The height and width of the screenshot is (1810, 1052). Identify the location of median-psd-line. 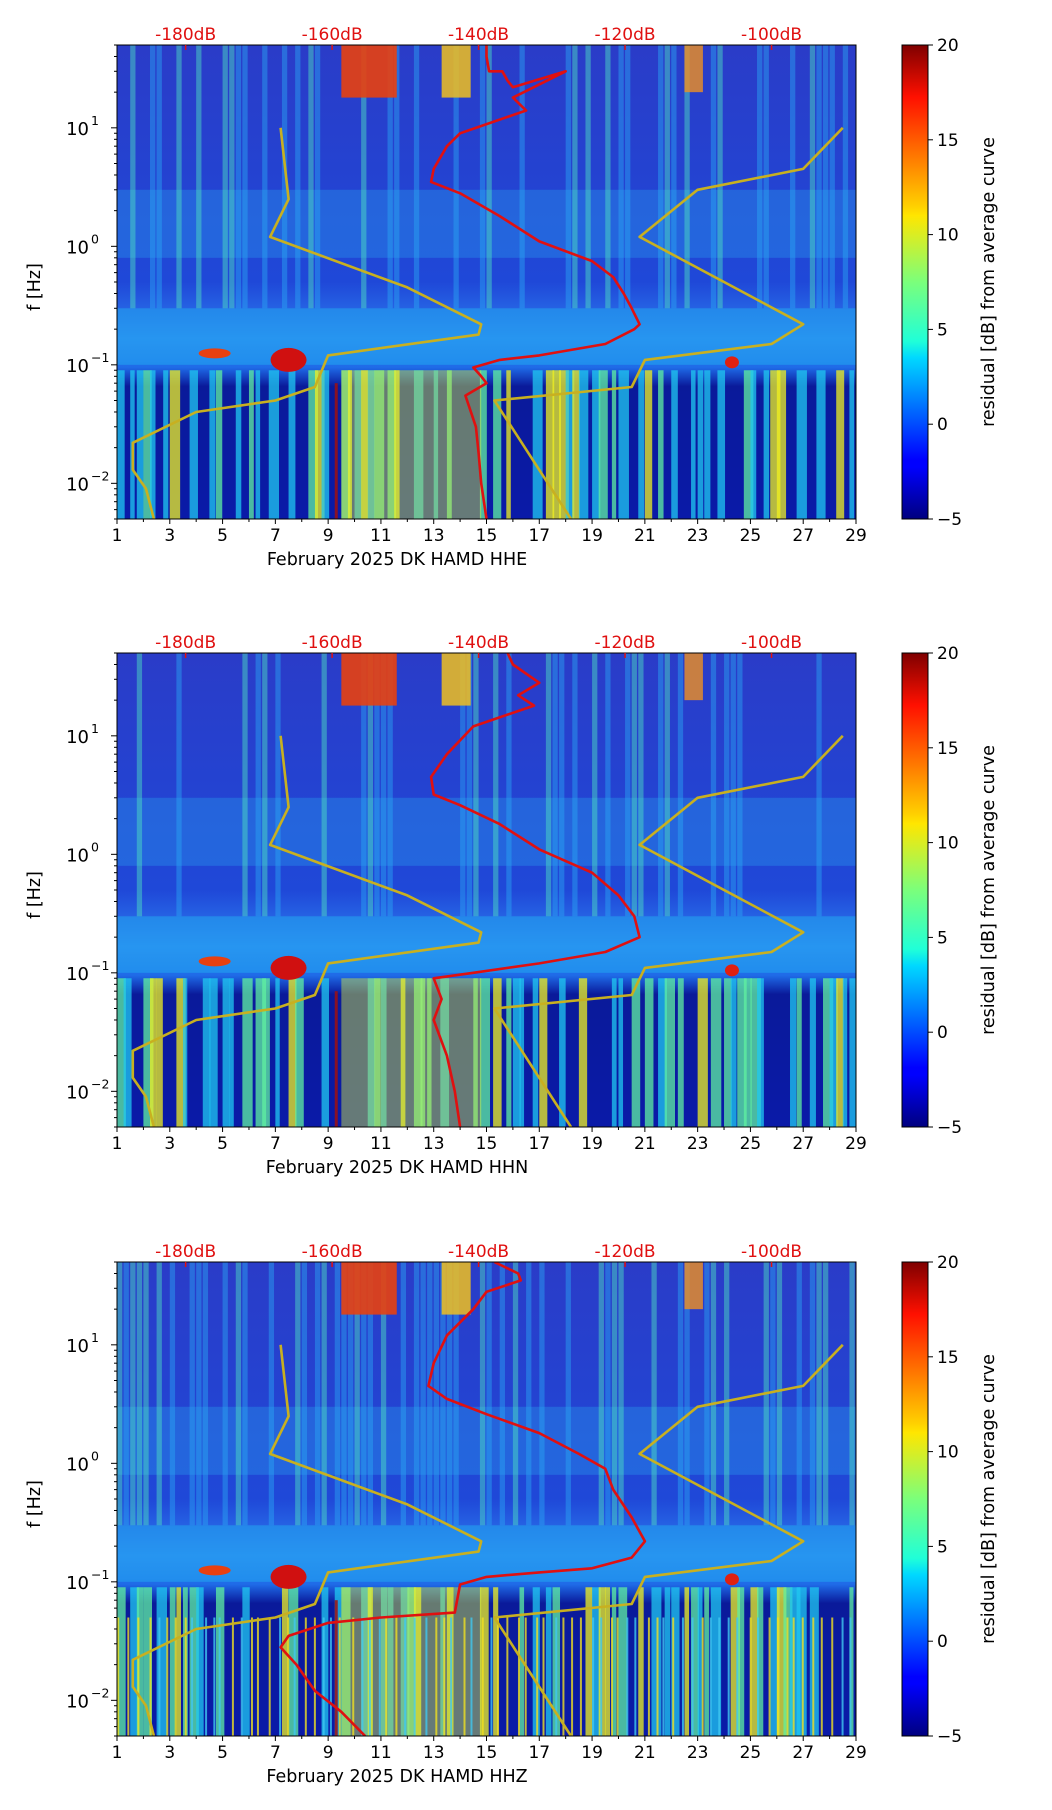
(535, 890).